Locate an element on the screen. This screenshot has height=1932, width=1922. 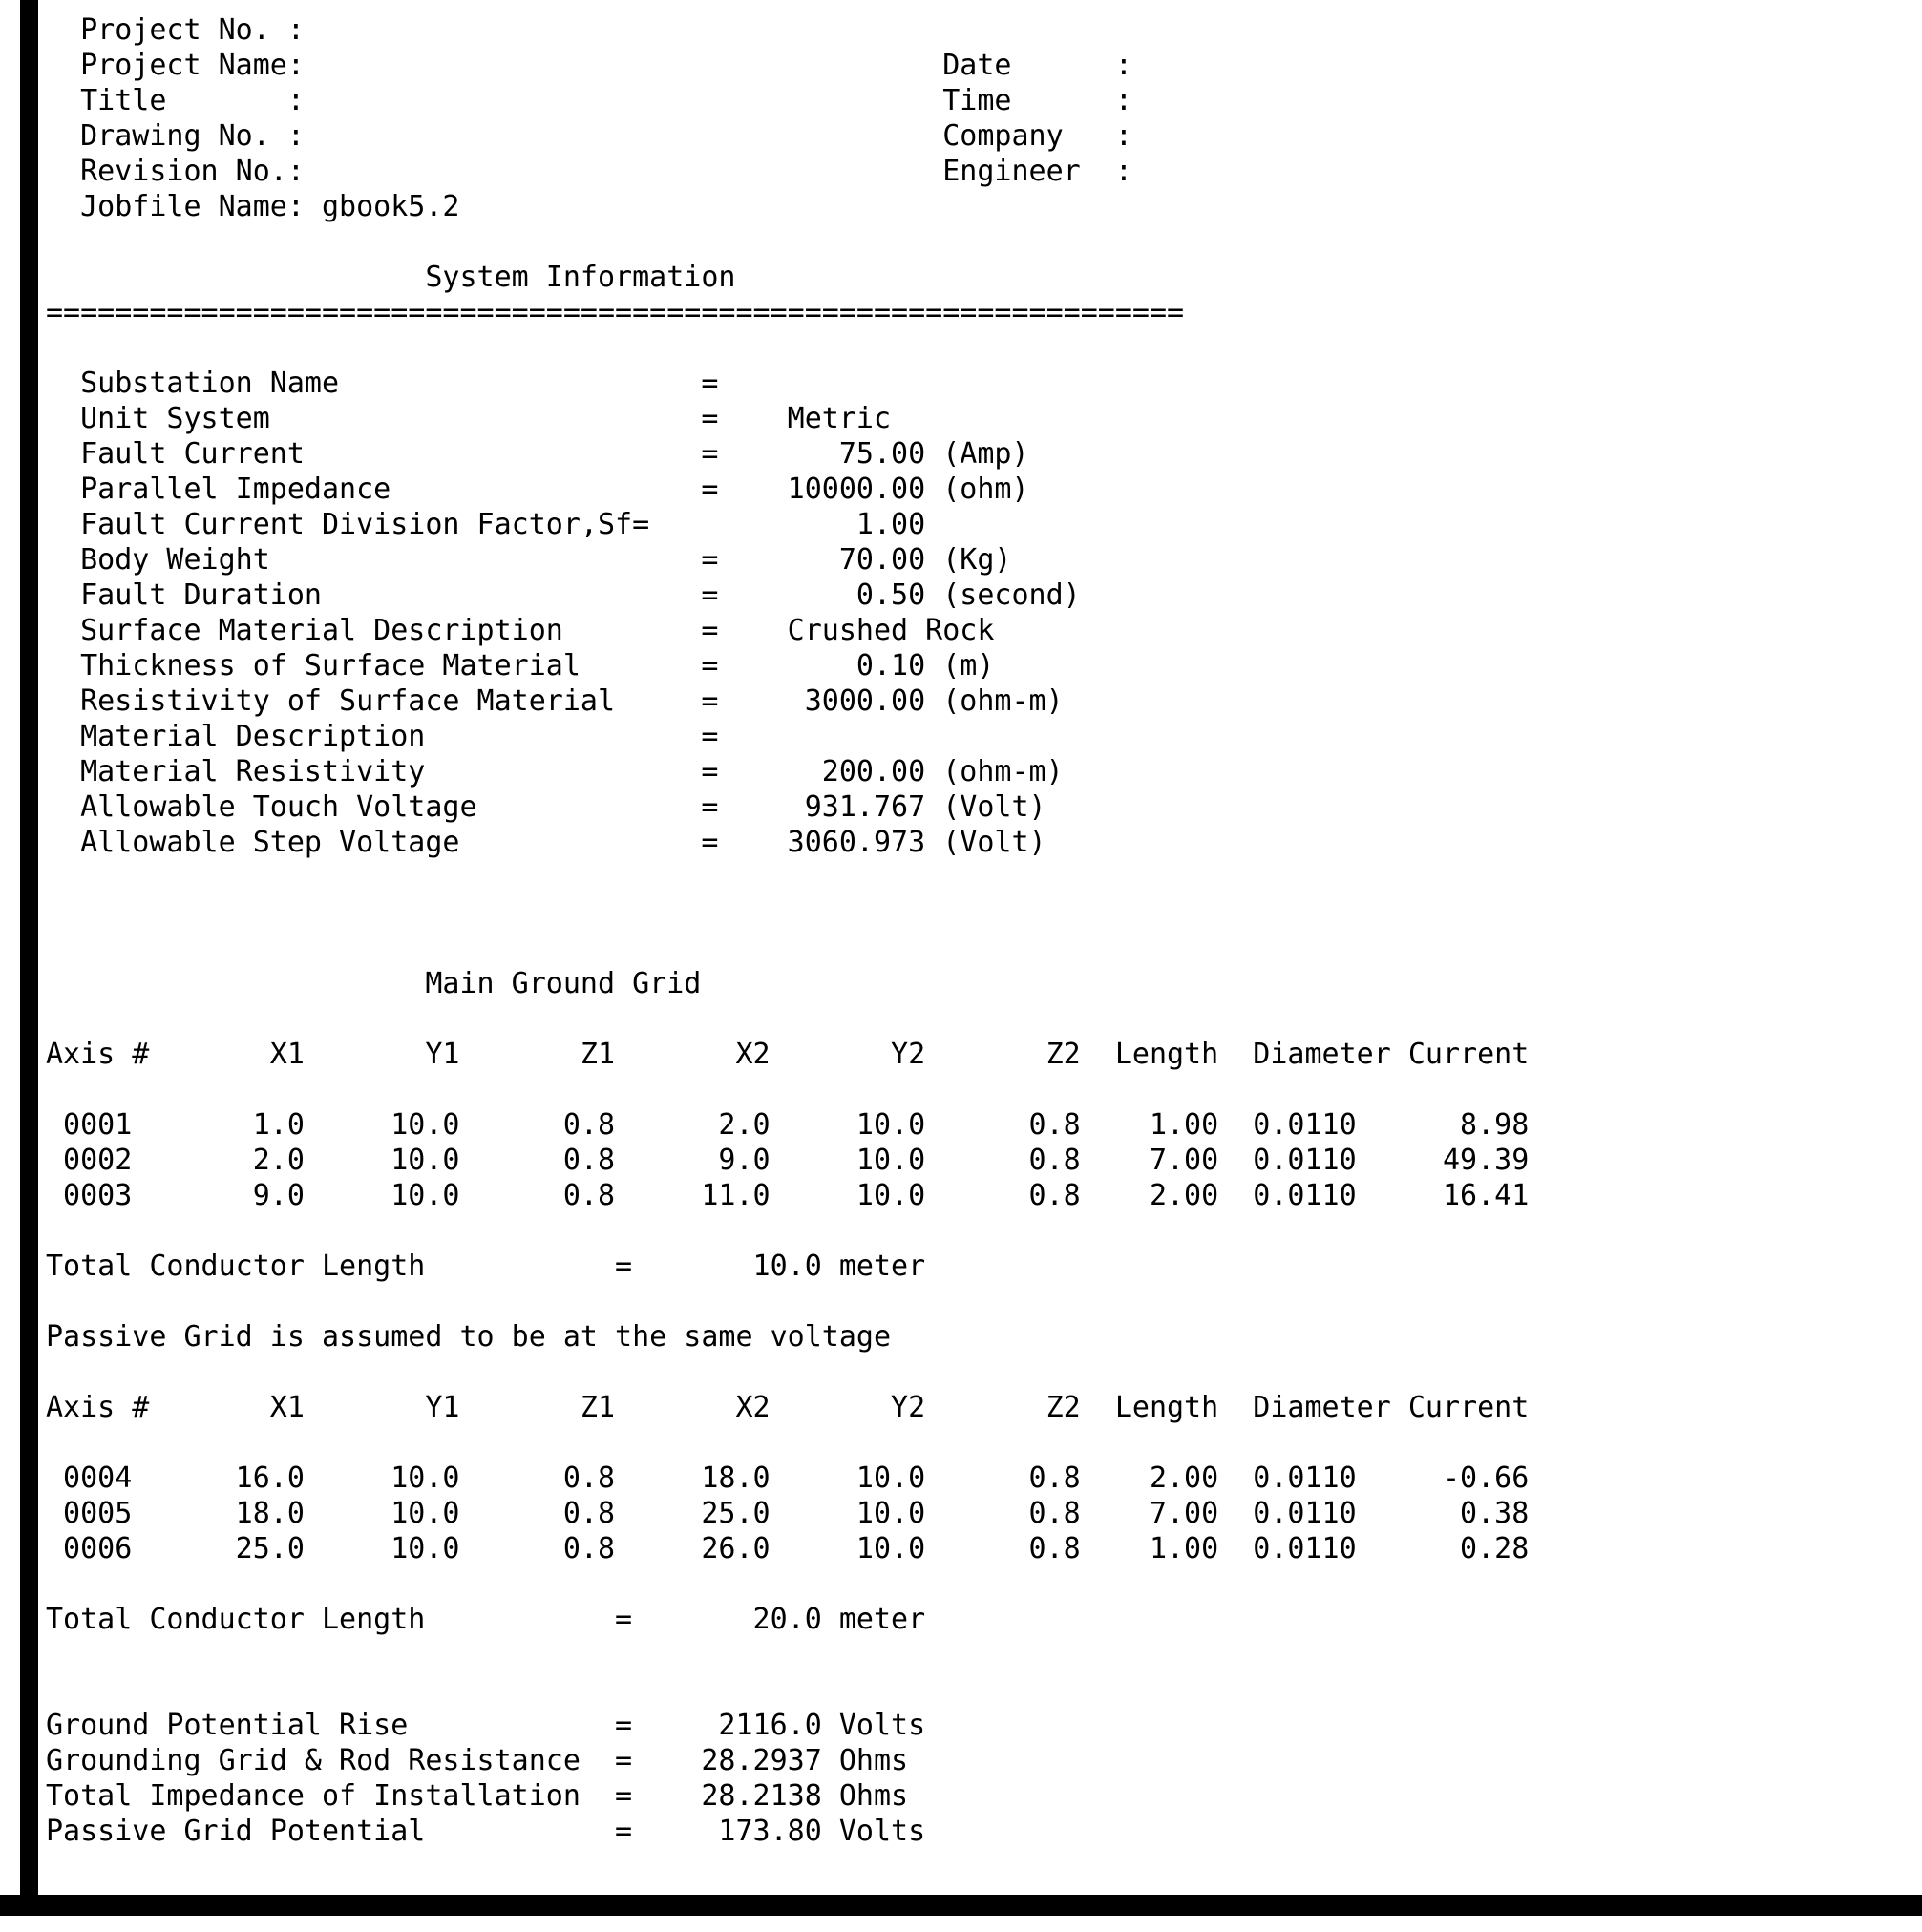
left-border-bar is located at coordinates (29, 958).